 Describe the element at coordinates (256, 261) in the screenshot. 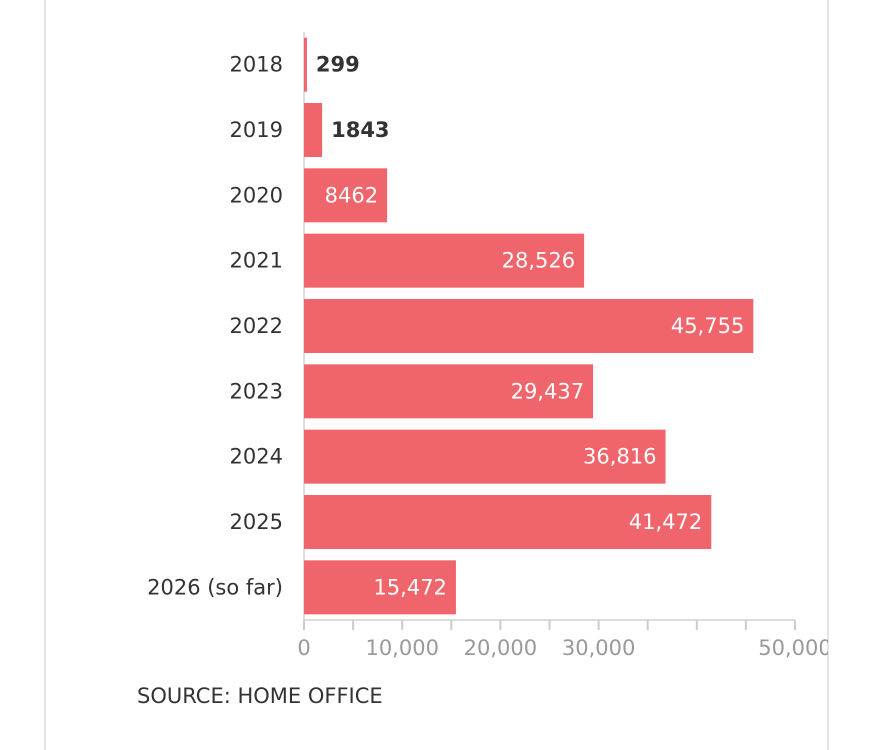

I see `y-tick-label: 2021` at that location.